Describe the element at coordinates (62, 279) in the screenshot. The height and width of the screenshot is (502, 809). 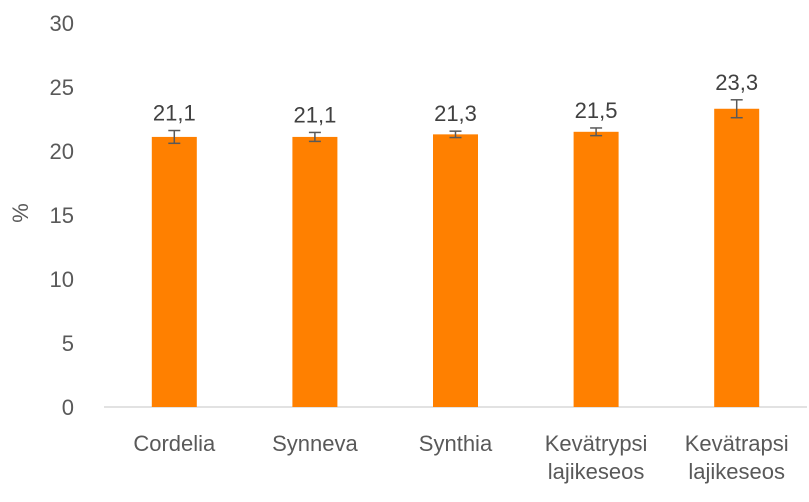
I see `y-tick-label: 10` at that location.